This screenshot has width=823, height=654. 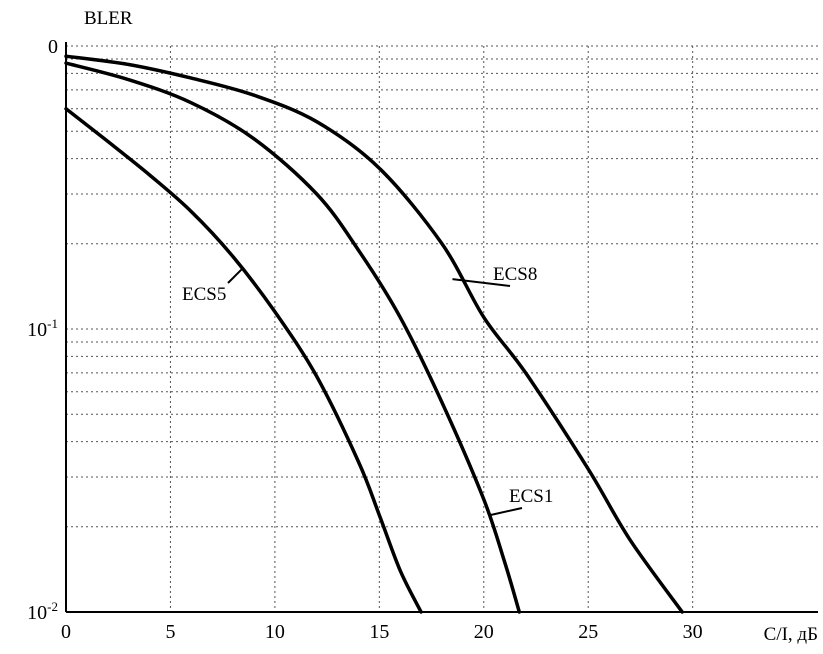 What do you see at coordinates (108, 18) in the screenshot?
I see `y-axis-title: BLER` at bounding box center [108, 18].